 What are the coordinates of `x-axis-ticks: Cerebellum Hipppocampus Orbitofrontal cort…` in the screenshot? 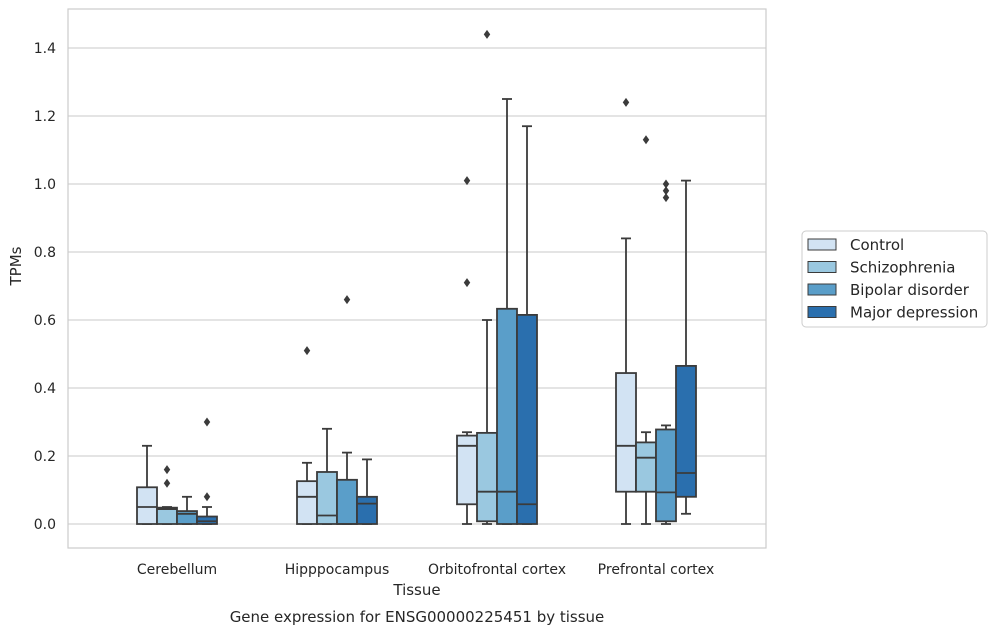 It's located at (425, 570).